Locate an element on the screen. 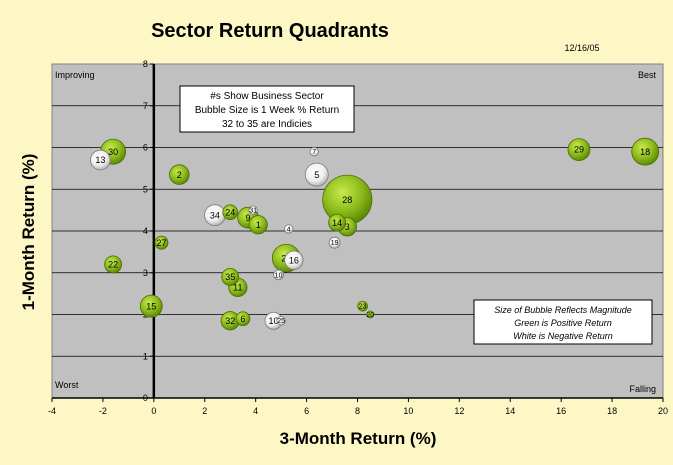 The width and height of the screenshot is (673, 465). bubble-label: 15 is located at coordinates (151, 306).